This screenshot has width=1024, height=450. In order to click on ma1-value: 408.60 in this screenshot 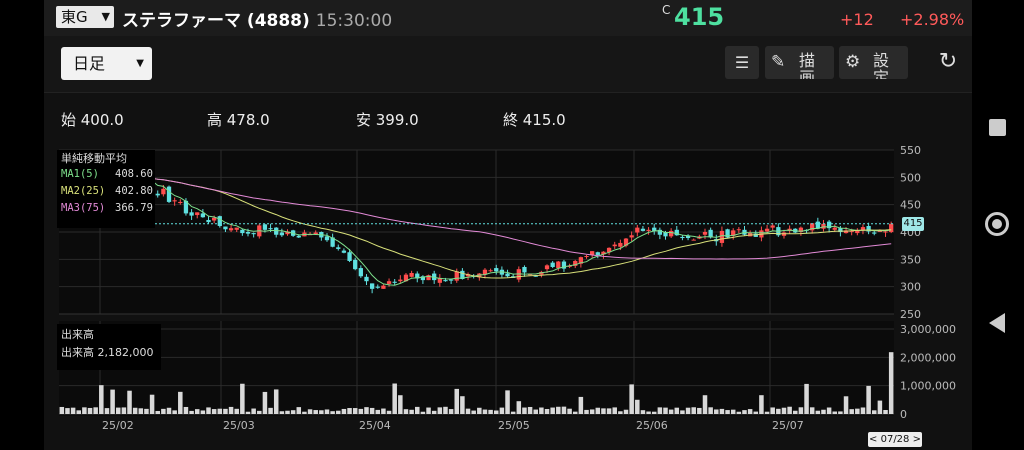, I will do `click(134, 174)`.